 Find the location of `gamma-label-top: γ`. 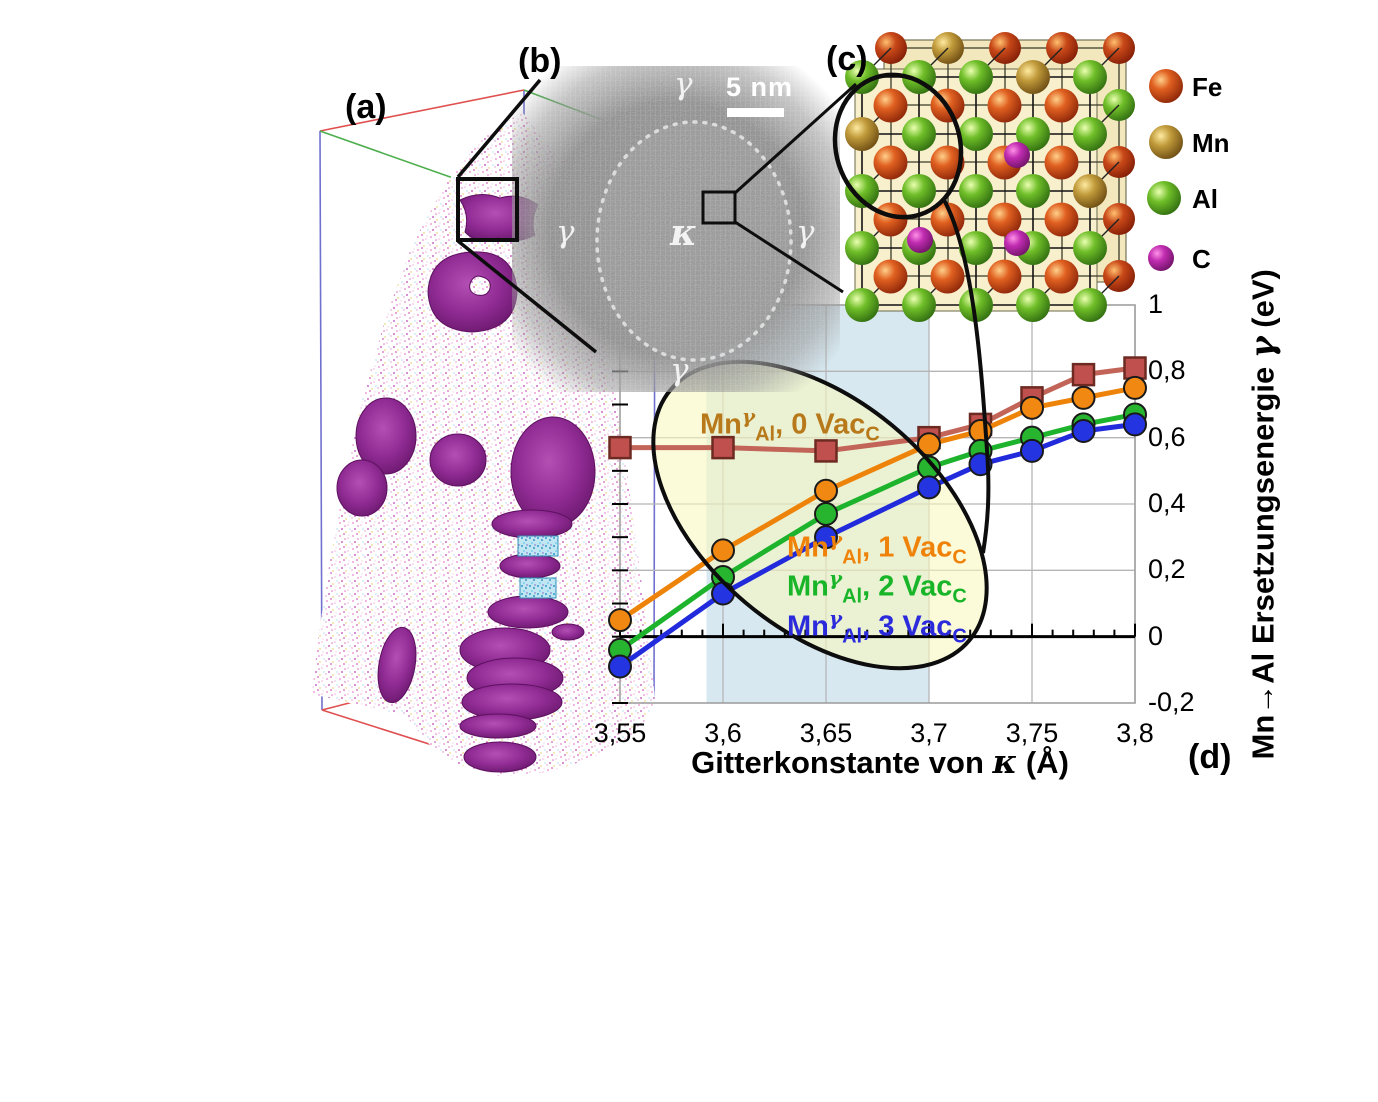

gamma-label-top: γ is located at coordinates (683, 84).